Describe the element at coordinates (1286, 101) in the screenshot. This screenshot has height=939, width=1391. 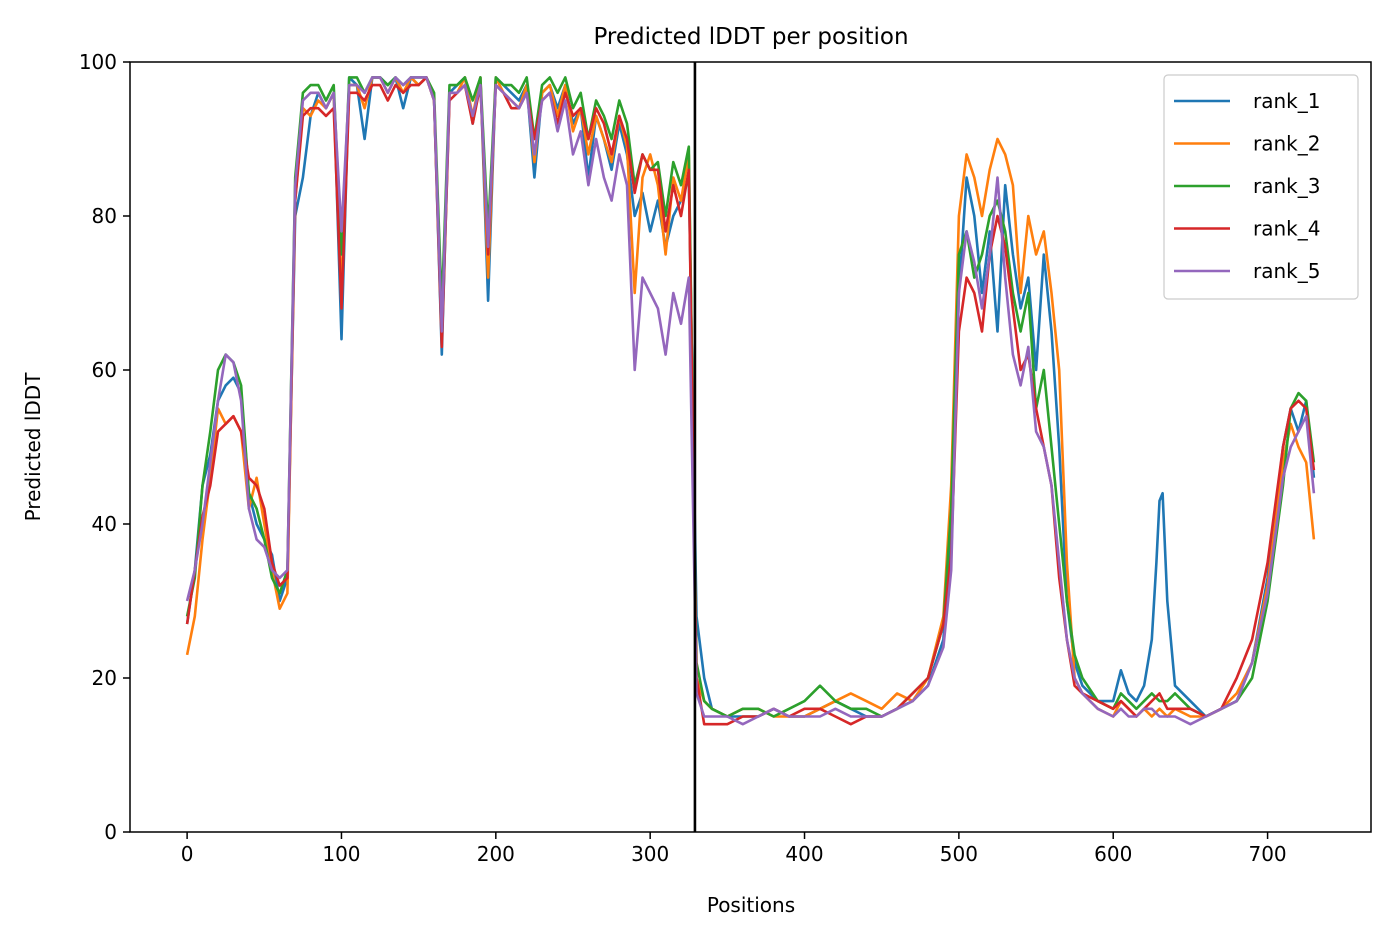
I see `legend-label-rank-1: rank_1` at that location.